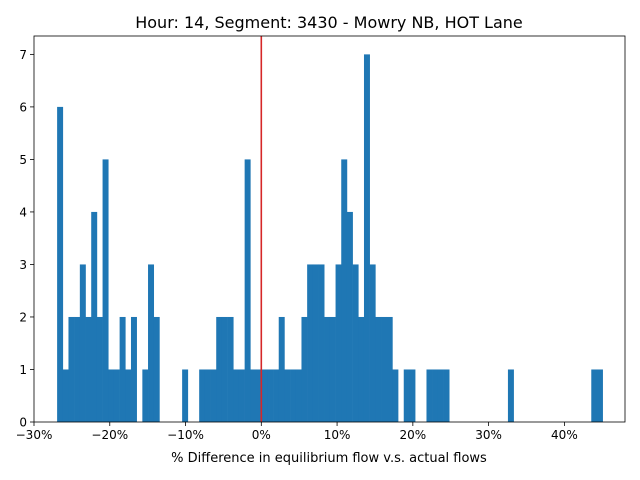 Image resolution: width=640 pixels, height=480 pixels. I want to click on y-tick-label: 4, so click(23, 212).